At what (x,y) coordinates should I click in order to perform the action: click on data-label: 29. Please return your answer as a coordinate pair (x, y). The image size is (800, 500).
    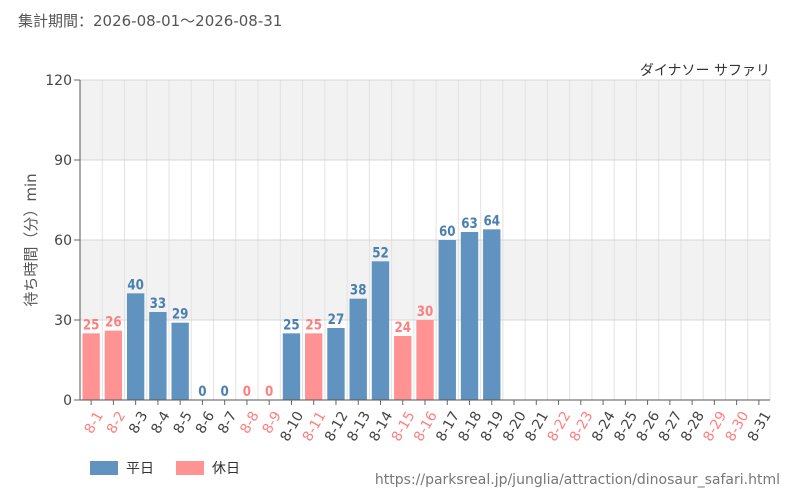
    Looking at the image, I should click on (180, 315).